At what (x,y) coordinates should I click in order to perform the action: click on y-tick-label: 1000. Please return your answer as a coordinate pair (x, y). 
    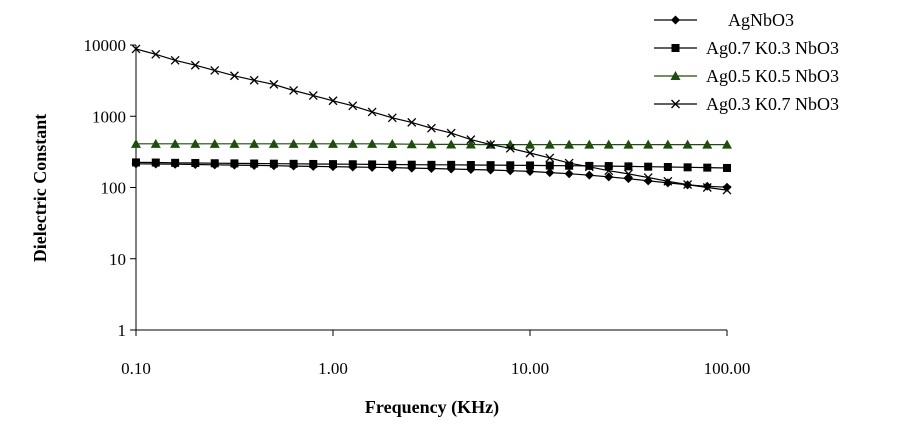
    Looking at the image, I should click on (109, 116).